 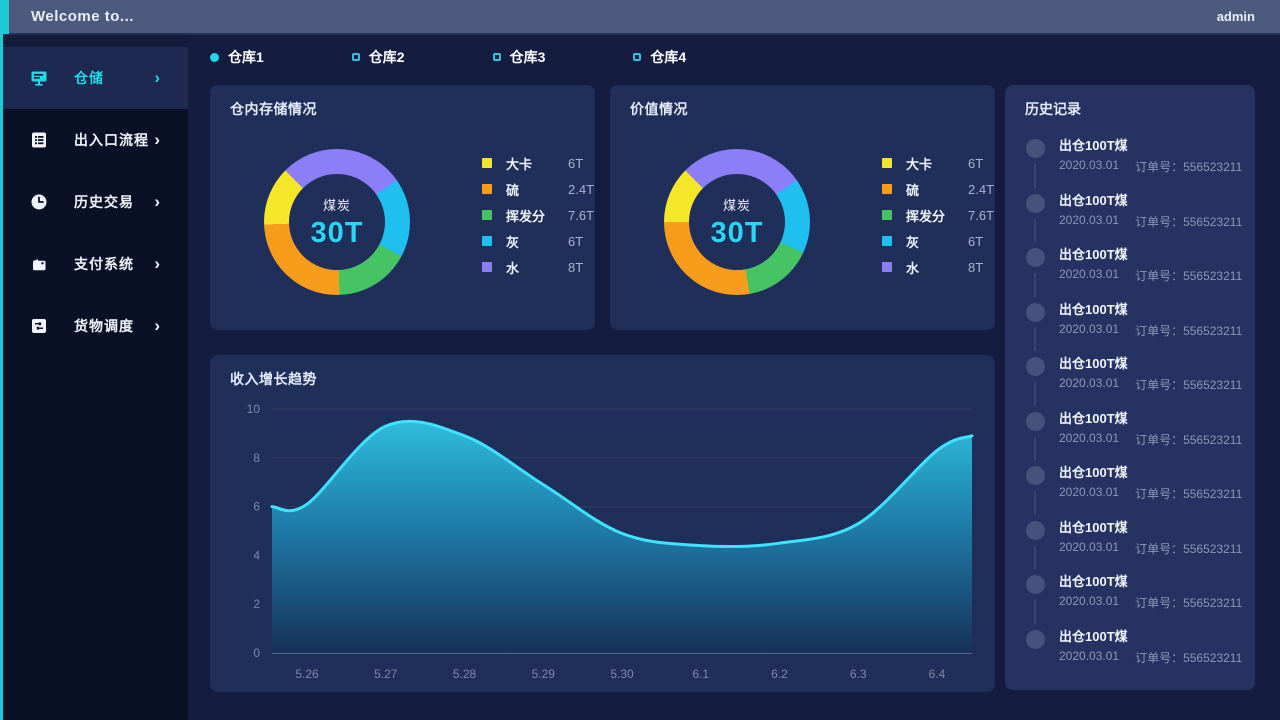 I want to click on tab-marker-hollow-icon, so click(x=496, y=57).